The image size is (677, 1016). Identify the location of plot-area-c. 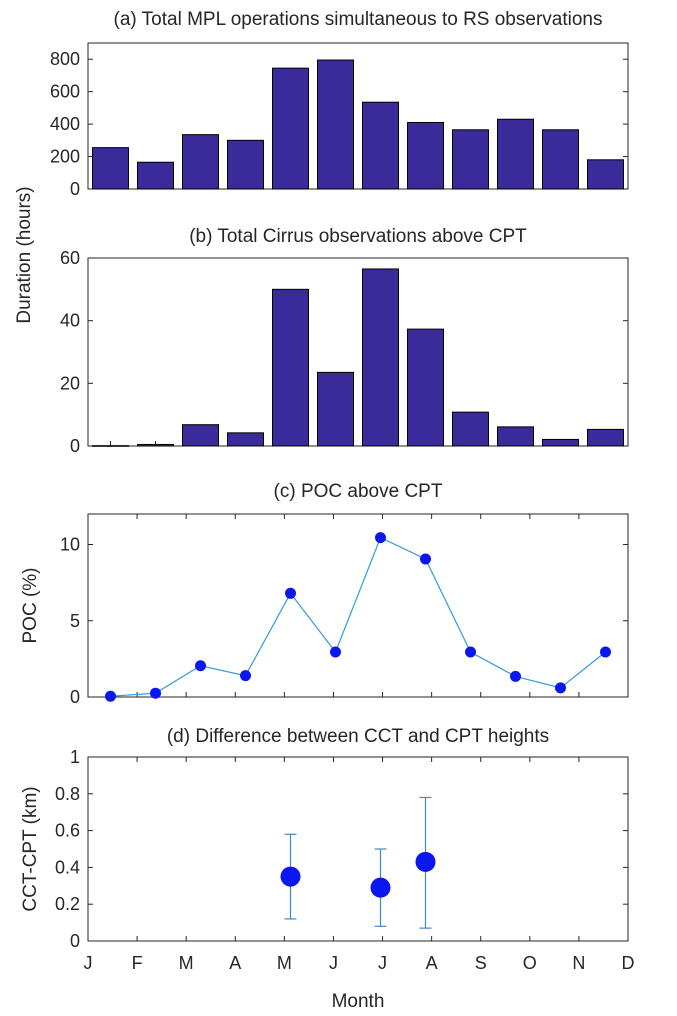
(358, 605).